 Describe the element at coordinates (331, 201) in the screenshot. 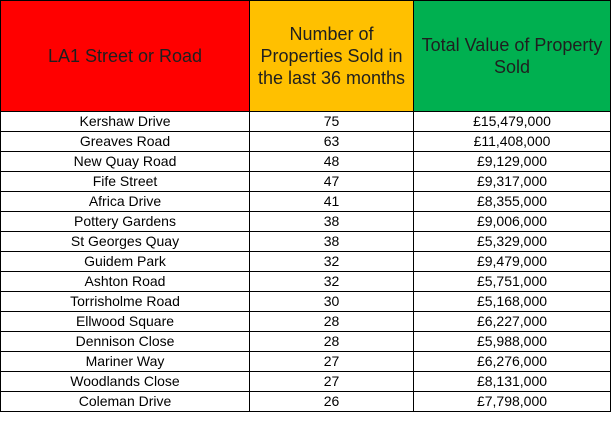

I see `count-cell: 41` at that location.